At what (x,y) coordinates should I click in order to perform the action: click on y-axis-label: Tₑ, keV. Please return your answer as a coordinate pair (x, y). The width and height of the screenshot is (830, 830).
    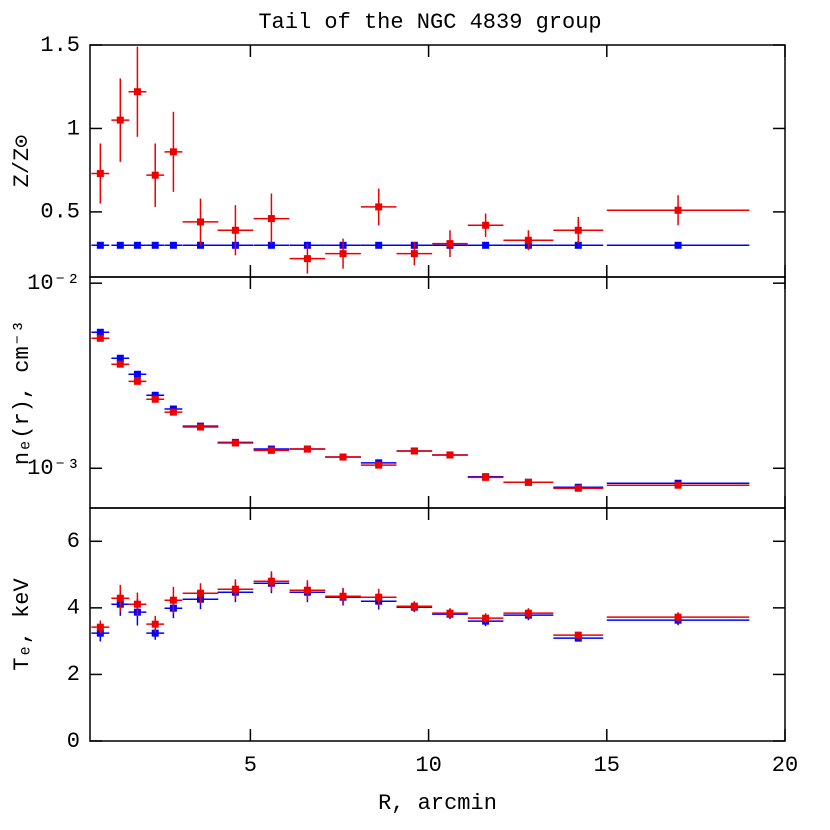
    Looking at the image, I should click on (22, 623).